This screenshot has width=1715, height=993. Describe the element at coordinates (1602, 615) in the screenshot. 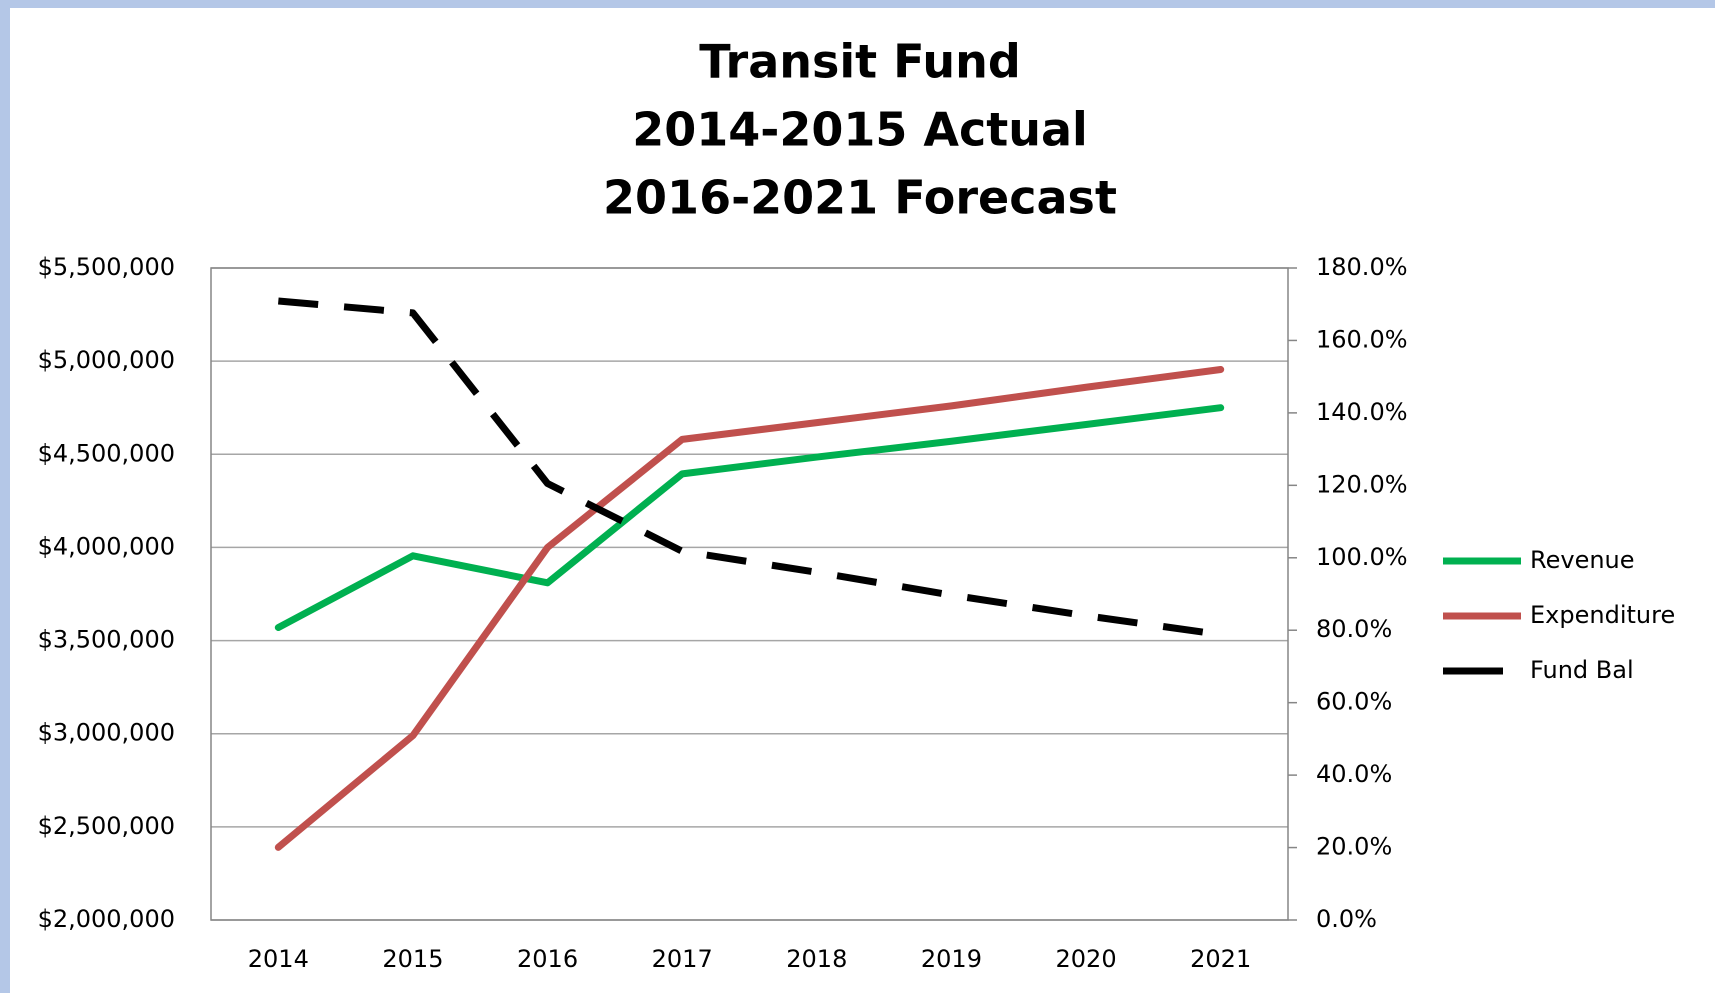

I see `legend-label: Expenditure` at that location.